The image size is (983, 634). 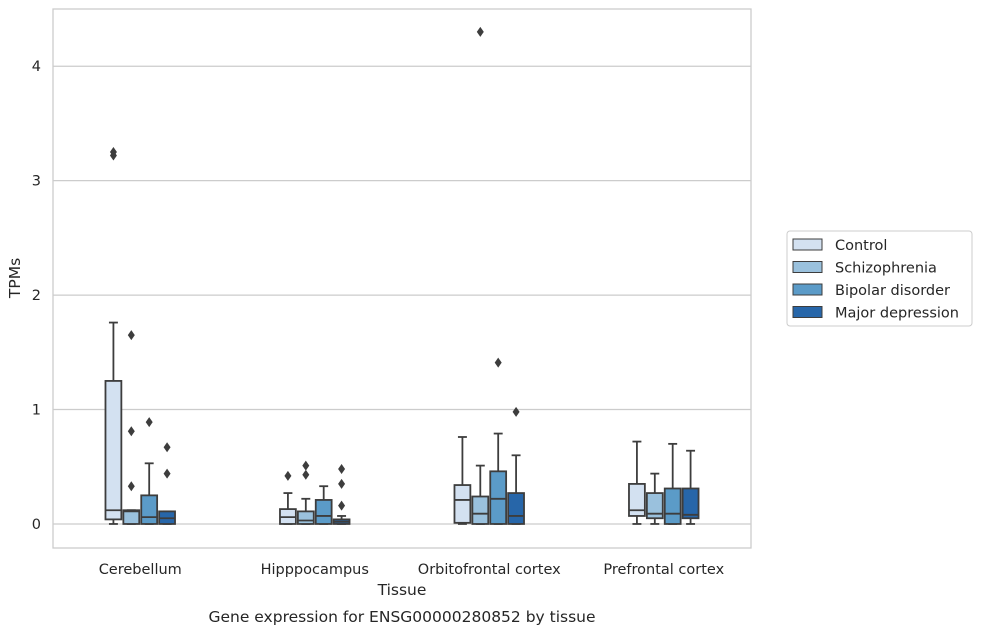 What do you see at coordinates (36, 411) in the screenshot?
I see `y-tick-label: 1` at bounding box center [36, 411].